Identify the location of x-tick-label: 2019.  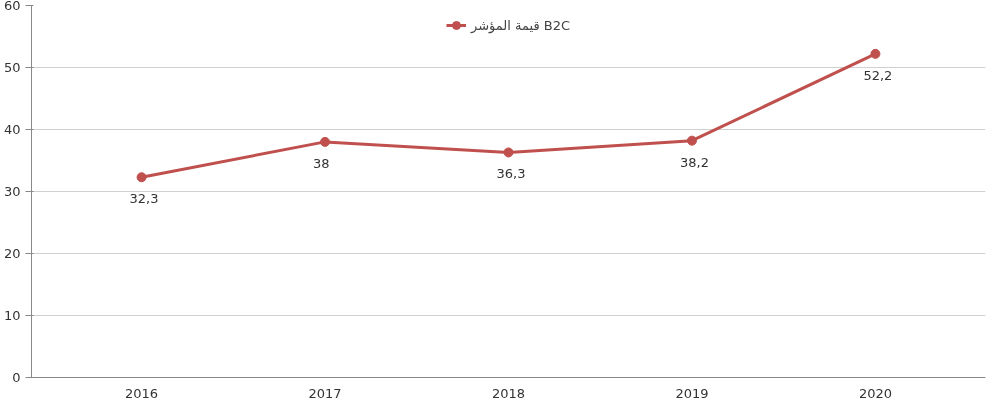
(692, 393).